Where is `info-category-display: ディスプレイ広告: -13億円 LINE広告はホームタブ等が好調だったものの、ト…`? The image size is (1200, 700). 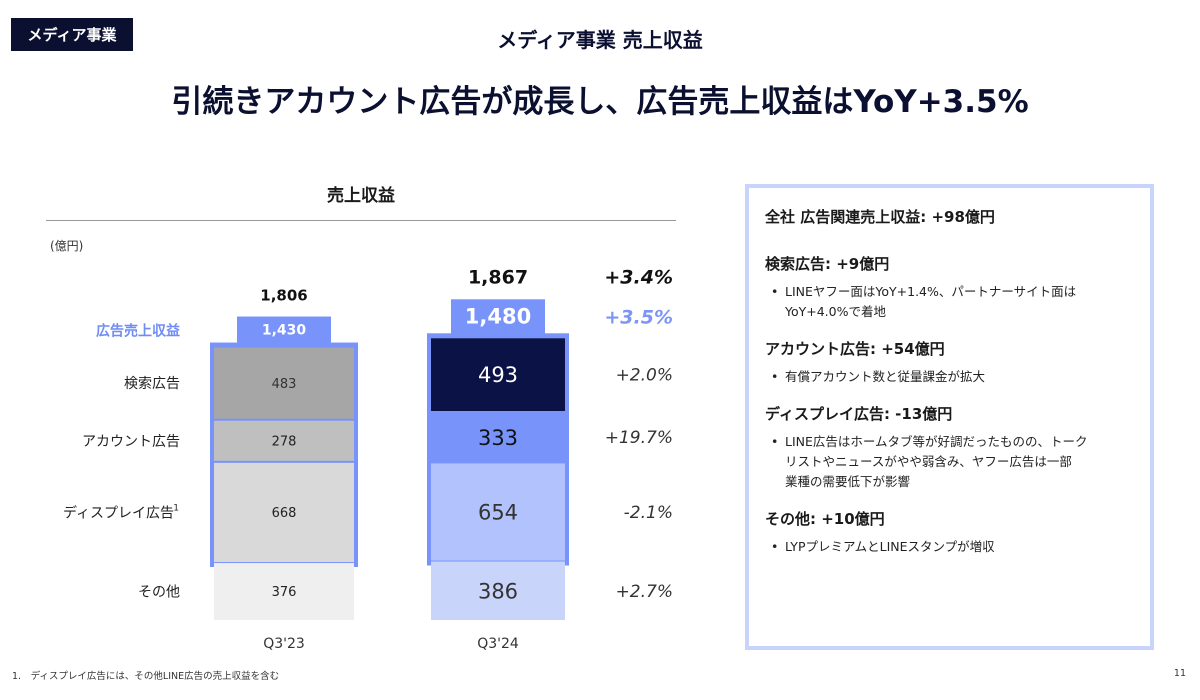 info-category-display: ディスプレイ広告: -13億円 LINE広告はホームタブ等が好調だったものの、ト… is located at coordinates (950, 447).